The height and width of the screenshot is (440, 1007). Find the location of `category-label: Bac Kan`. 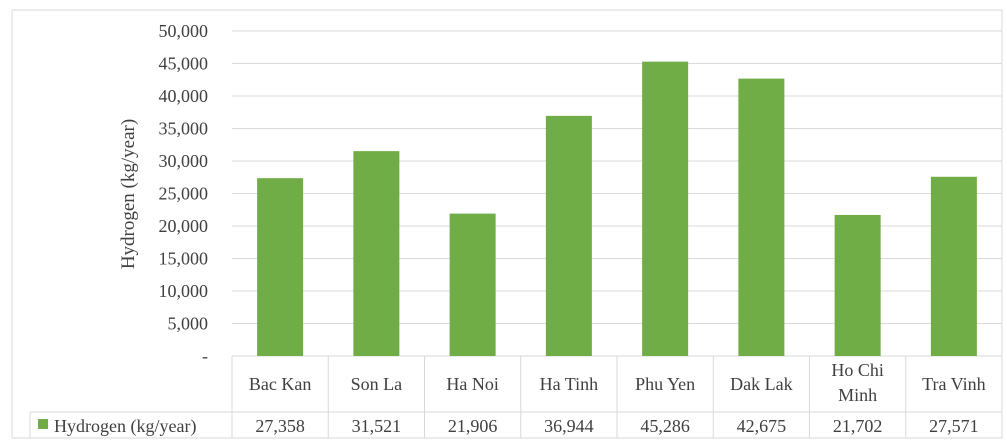

category-label: Bac Kan is located at coordinates (280, 384).